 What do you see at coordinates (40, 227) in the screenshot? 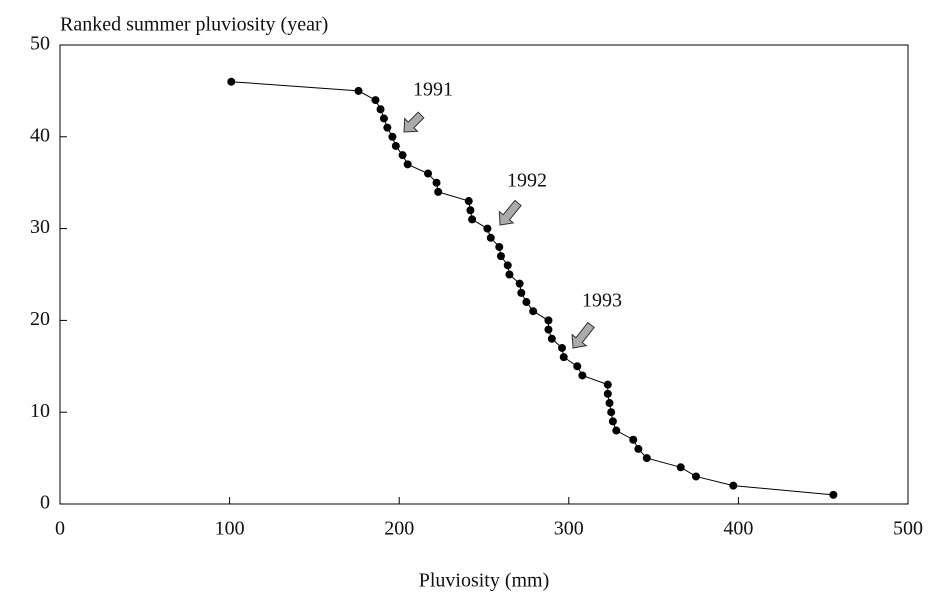
I see `y-tick-label: 30` at bounding box center [40, 227].